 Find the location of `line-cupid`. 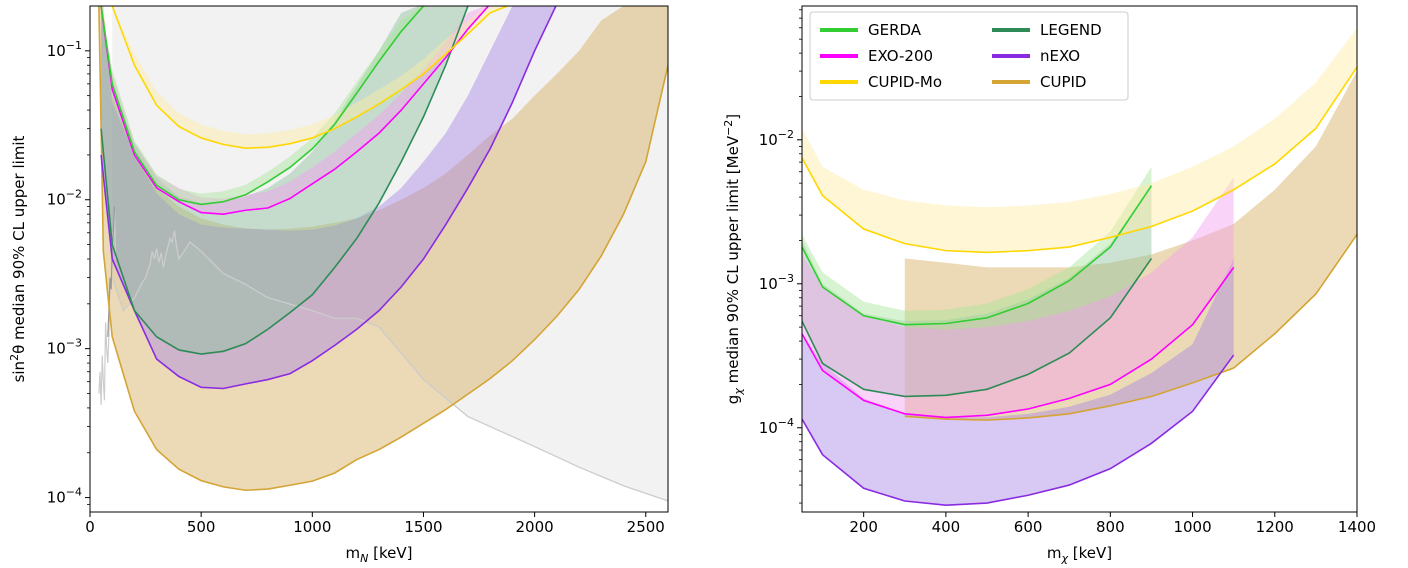

line-cupid is located at coordinates (1130, 327).